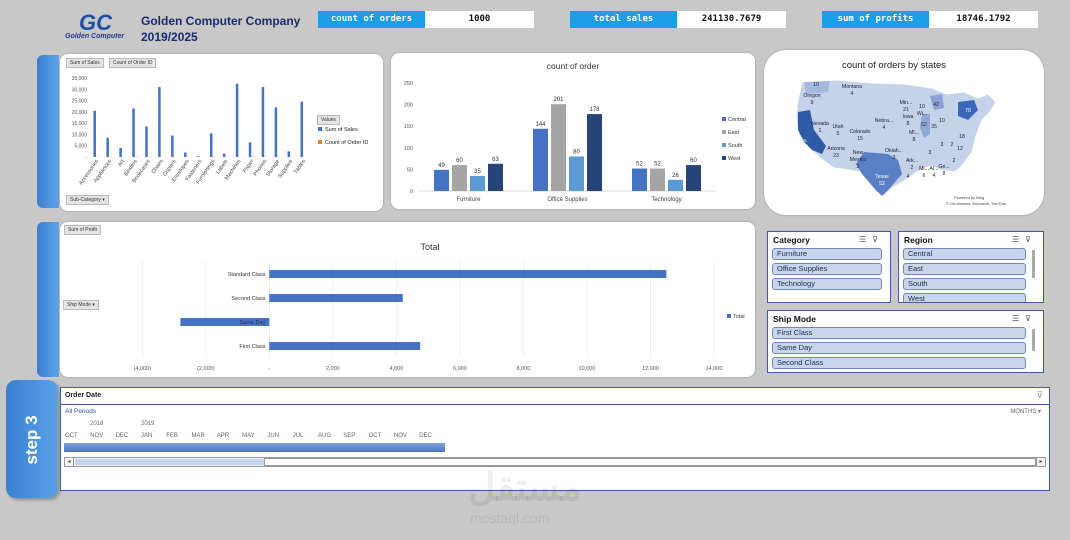 The height and width of the screenshot is (540, 1070). I want to click on x-tick-label: (2,000), so click(206, 369).